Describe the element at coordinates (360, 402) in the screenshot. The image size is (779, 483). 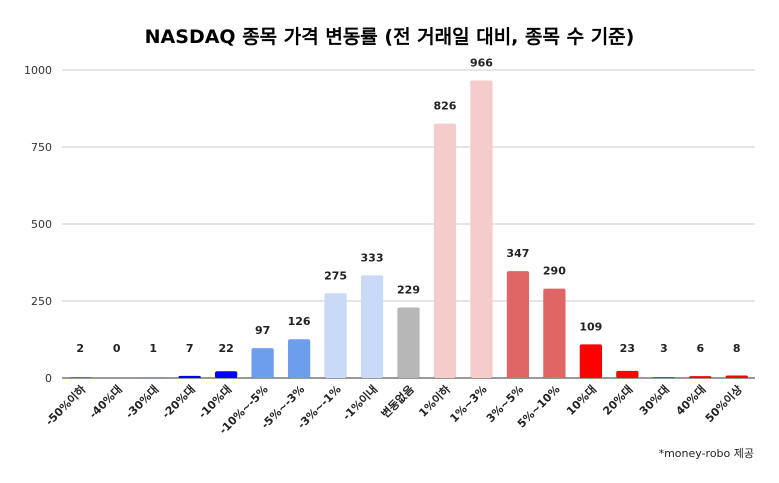
I see `x-tick-label: -1%이내` at that location.